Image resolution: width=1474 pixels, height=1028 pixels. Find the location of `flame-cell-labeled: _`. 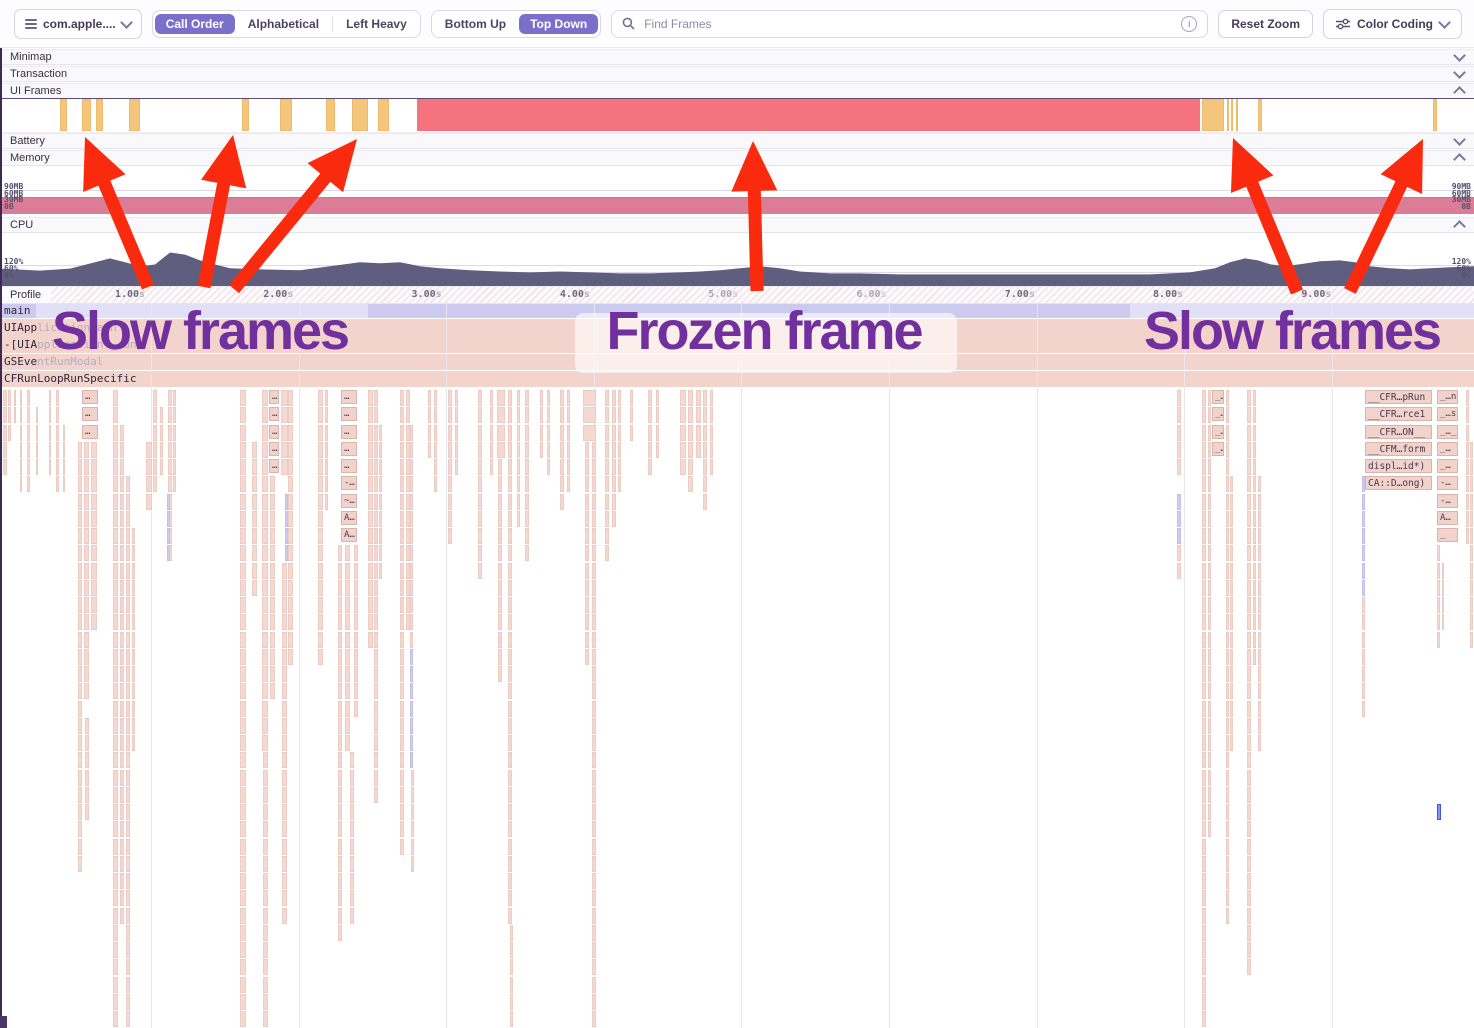

flame-cell-labeled: _ is located at coordinates (1447, 535).